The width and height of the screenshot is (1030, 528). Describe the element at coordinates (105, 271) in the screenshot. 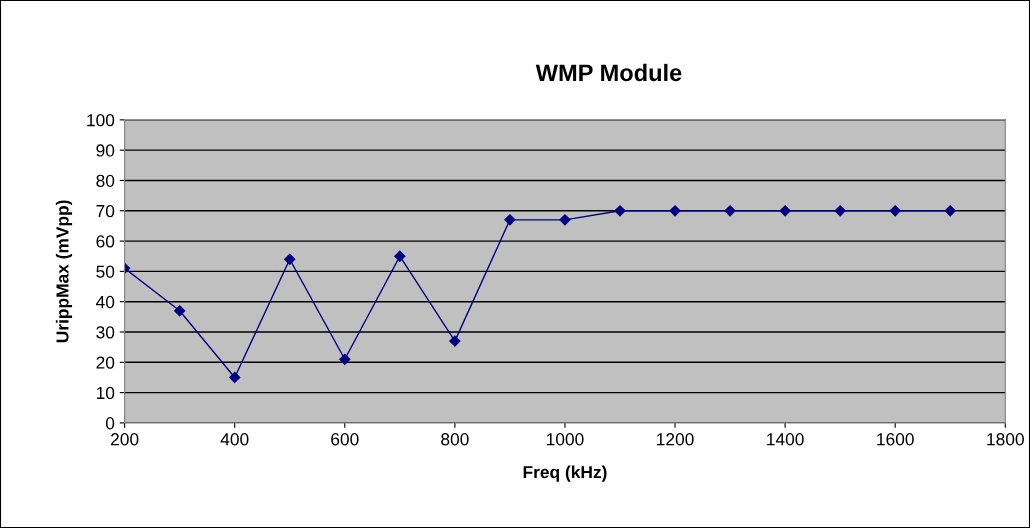

I see `y-tick-label: 50` at that location.